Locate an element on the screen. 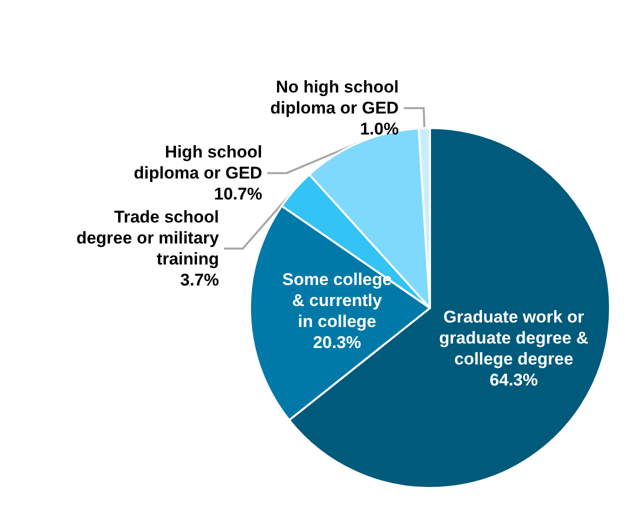 The height and width of the screenshot is (513, 630). slice-label: High school diploma or GED is located at coordinates (198, 162).